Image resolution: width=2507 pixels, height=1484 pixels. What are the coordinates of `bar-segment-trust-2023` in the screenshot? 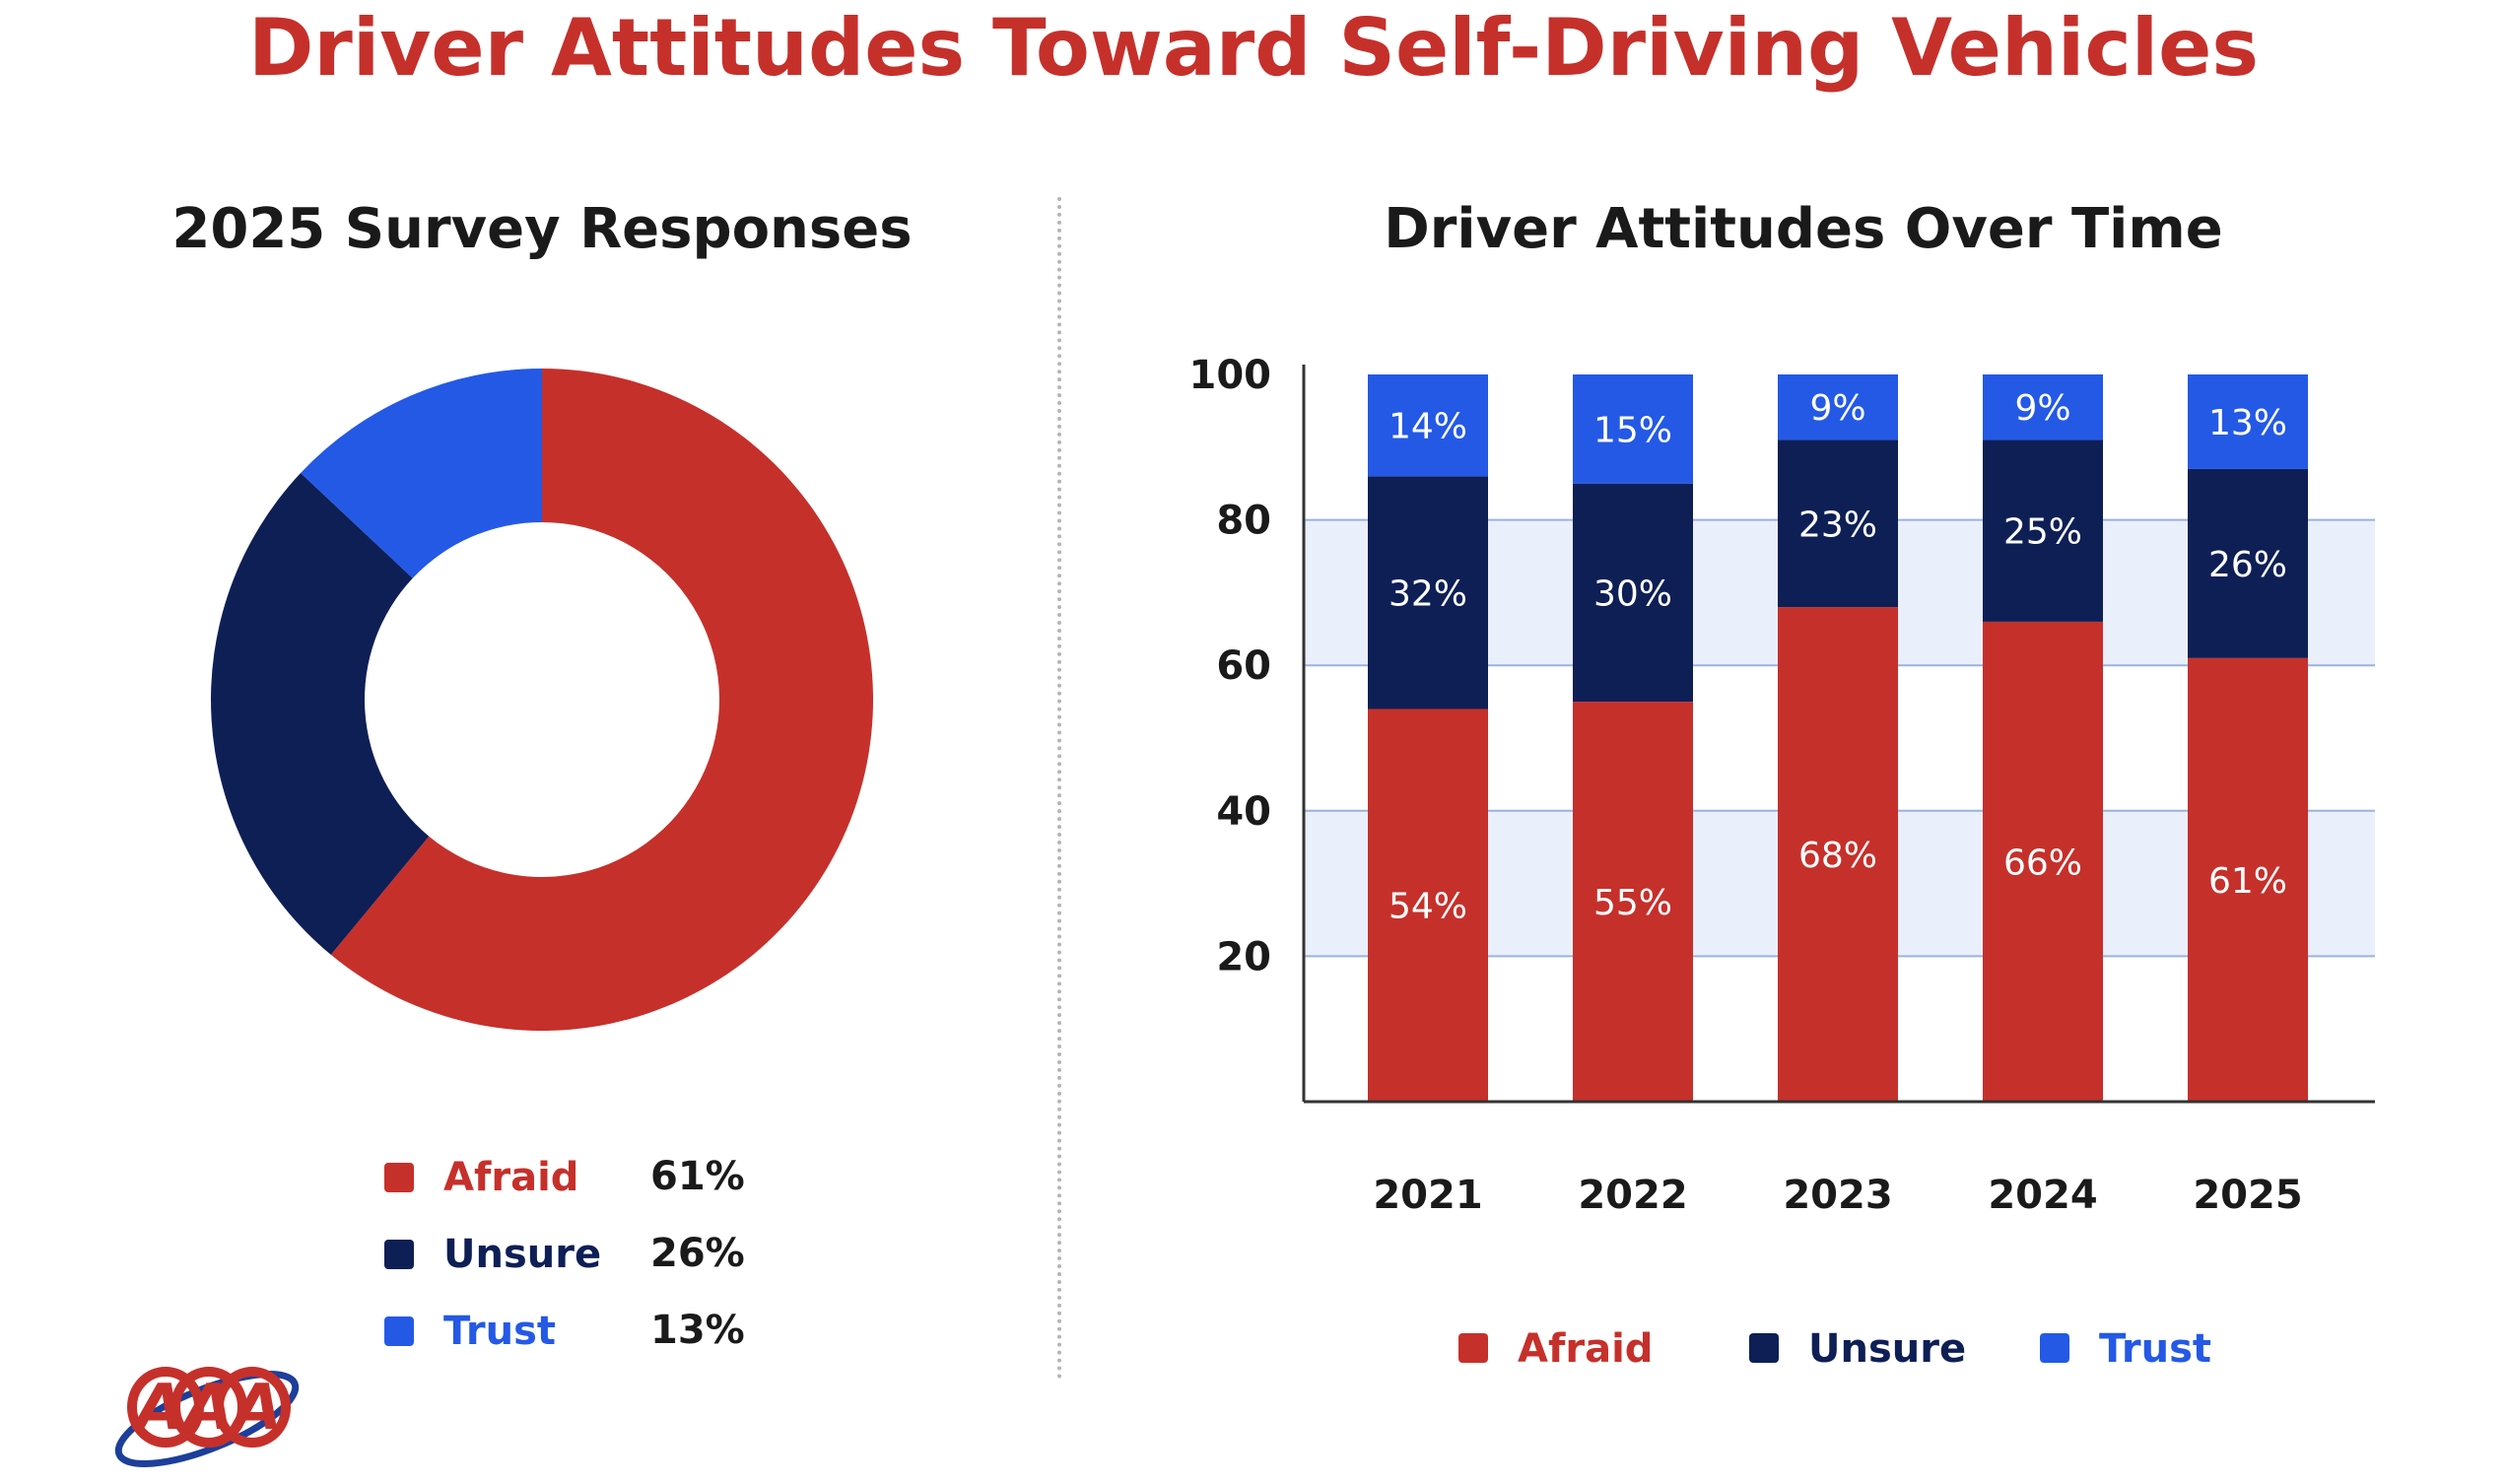 It's located at (1838, 407).